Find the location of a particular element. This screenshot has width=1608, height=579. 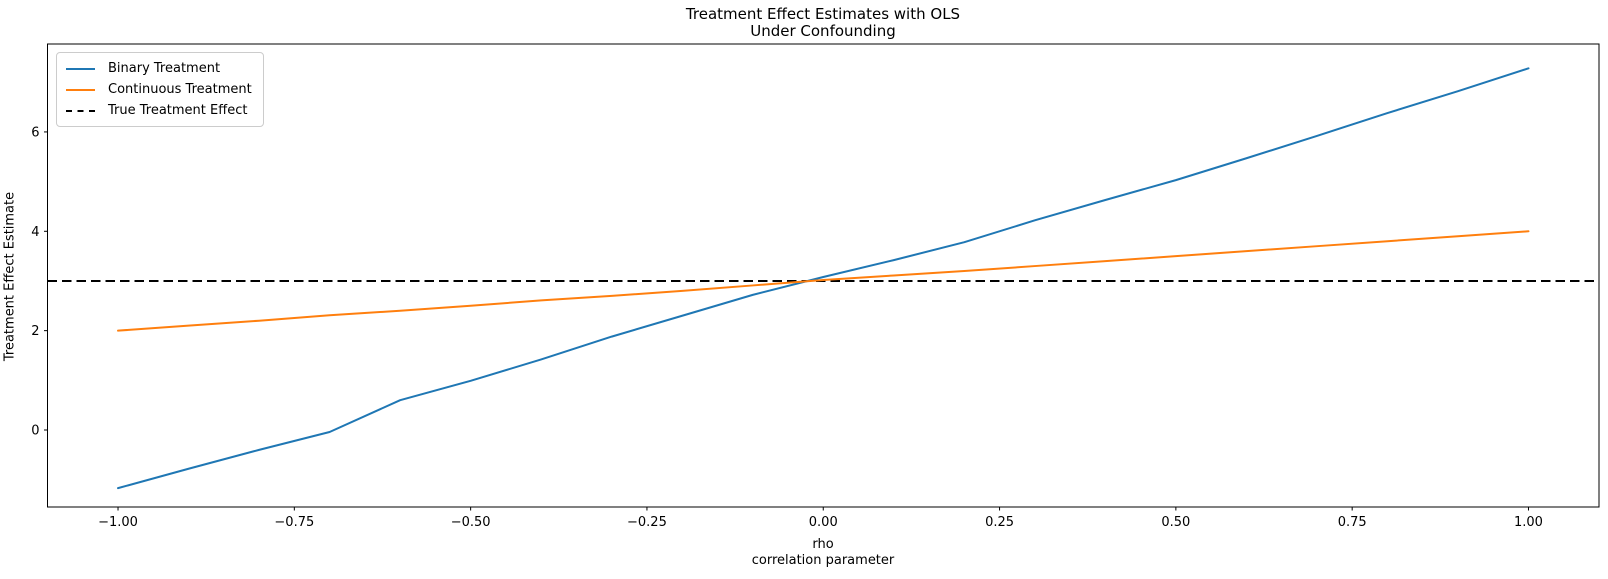

legend-line-sample-true-effect is located at coordinates (80, 110).